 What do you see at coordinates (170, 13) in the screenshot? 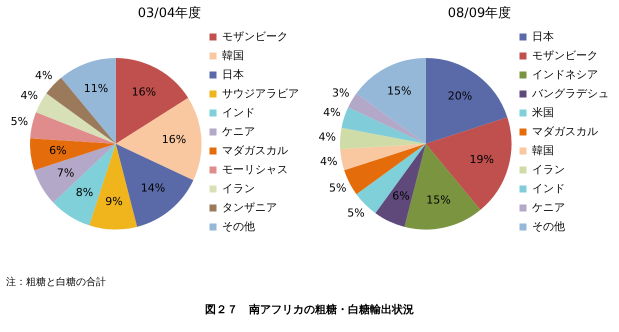
I see `chart-title: 03/04年度` at bounding box center [170, 13].